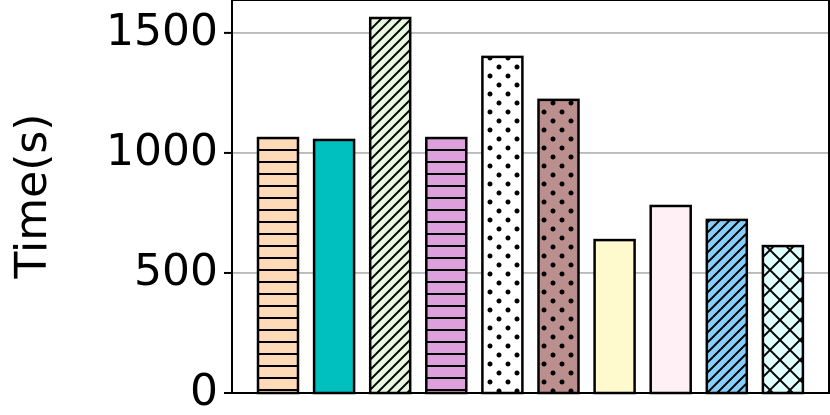 The image size is (830, 415). What do you see at coordinates (31, 197) in the screenshot?
I see `y-axis-label: Time(s)` at bounding box center [31, 197].